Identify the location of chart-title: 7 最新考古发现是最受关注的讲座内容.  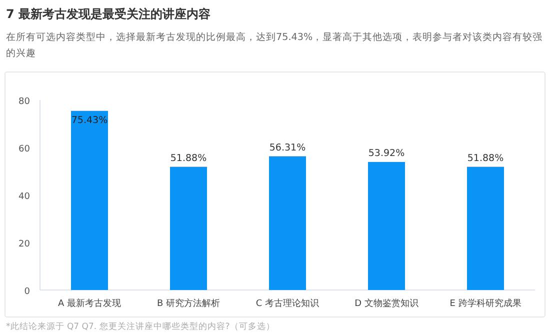
(108, 14).